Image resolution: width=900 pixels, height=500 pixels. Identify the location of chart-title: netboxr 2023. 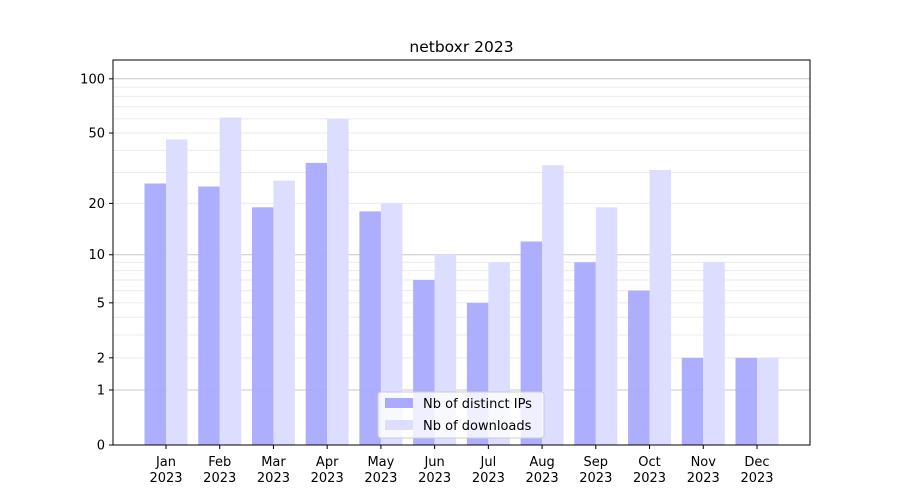
(461, 47).